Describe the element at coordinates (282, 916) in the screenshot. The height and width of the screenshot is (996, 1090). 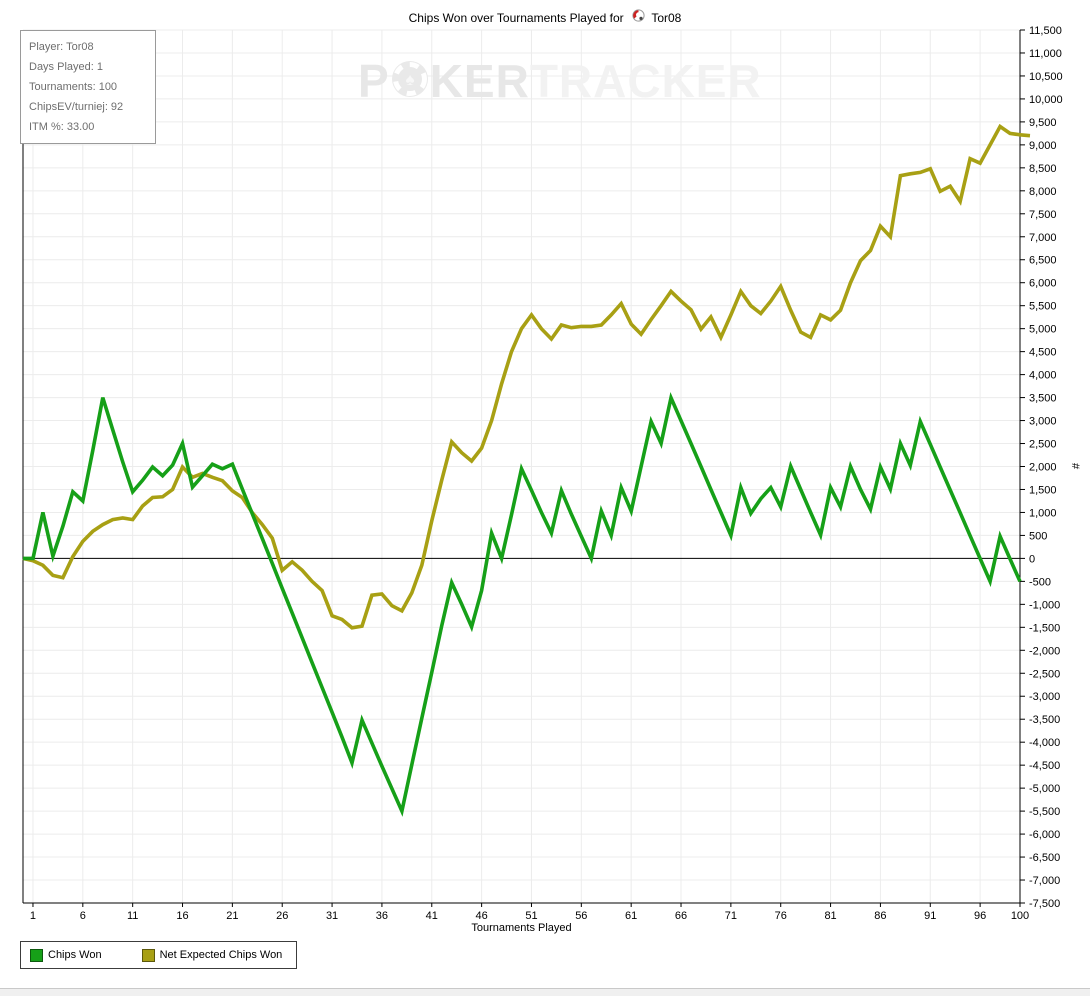
I see `svg-text: 26` at that location.